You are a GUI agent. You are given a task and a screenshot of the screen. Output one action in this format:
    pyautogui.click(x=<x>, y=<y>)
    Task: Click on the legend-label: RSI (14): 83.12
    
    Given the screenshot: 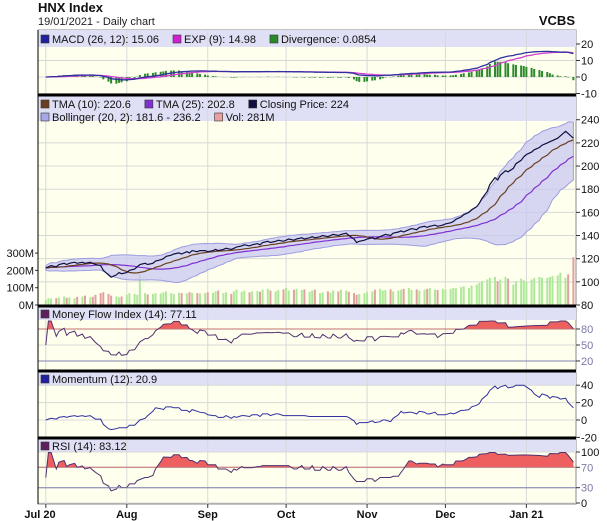 What is the action you would take?
    pyautogui.click(x=89, y=447)
    